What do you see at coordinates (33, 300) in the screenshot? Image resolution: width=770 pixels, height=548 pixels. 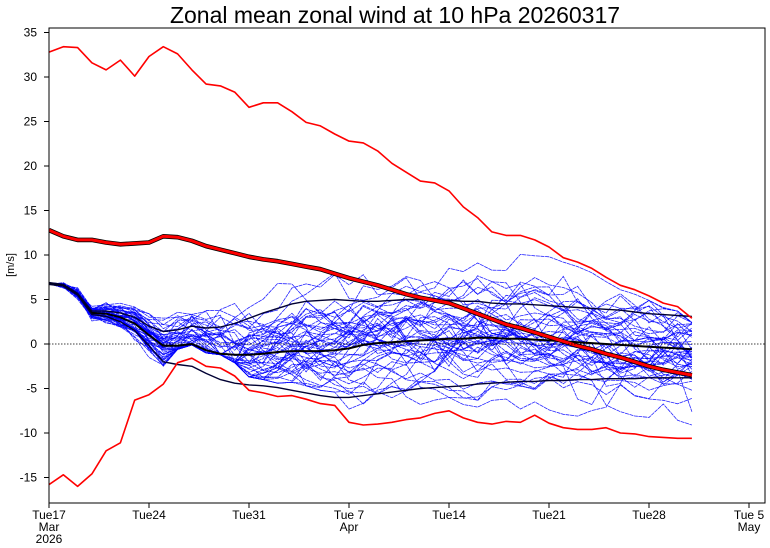 I see `y-tick-label: 5` at bounding box center [33, 300].